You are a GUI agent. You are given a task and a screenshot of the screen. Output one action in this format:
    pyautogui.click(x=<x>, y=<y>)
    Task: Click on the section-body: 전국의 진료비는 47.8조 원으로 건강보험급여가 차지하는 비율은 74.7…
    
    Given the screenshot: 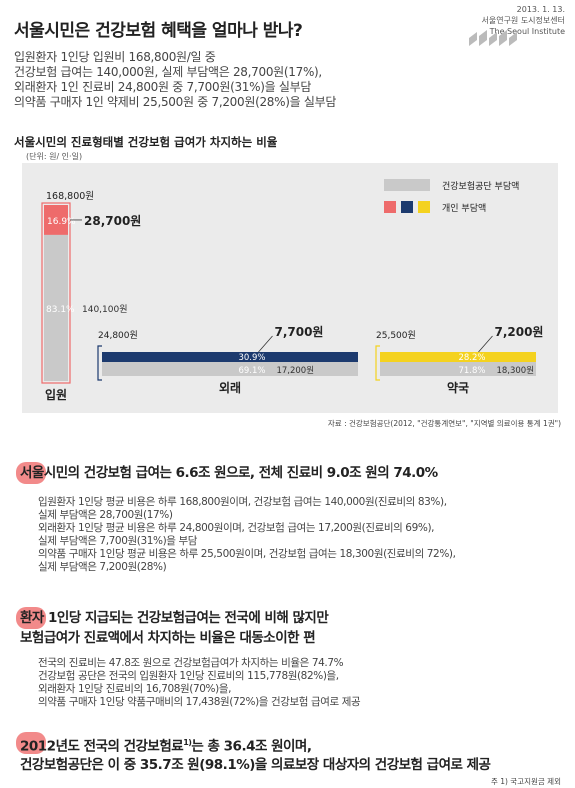 What is the action you would take?
    pyautogui.click(x=306, y=683)
    